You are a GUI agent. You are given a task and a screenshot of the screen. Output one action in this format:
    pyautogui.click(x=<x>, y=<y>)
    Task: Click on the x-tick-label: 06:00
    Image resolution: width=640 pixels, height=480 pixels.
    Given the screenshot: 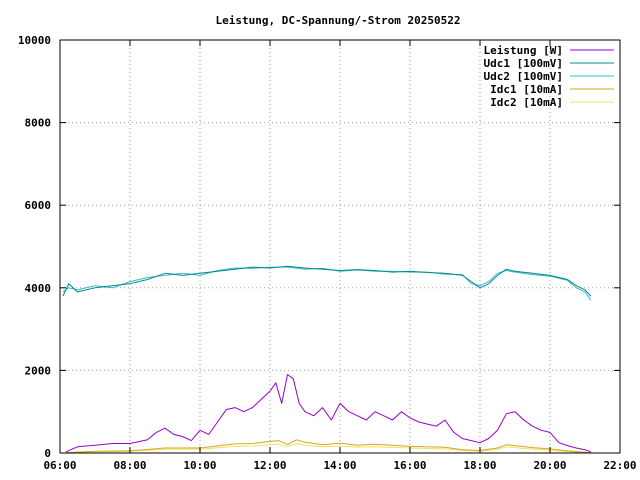 What is the action you would take?
    pyautogui.click(x=59, y=465)
    